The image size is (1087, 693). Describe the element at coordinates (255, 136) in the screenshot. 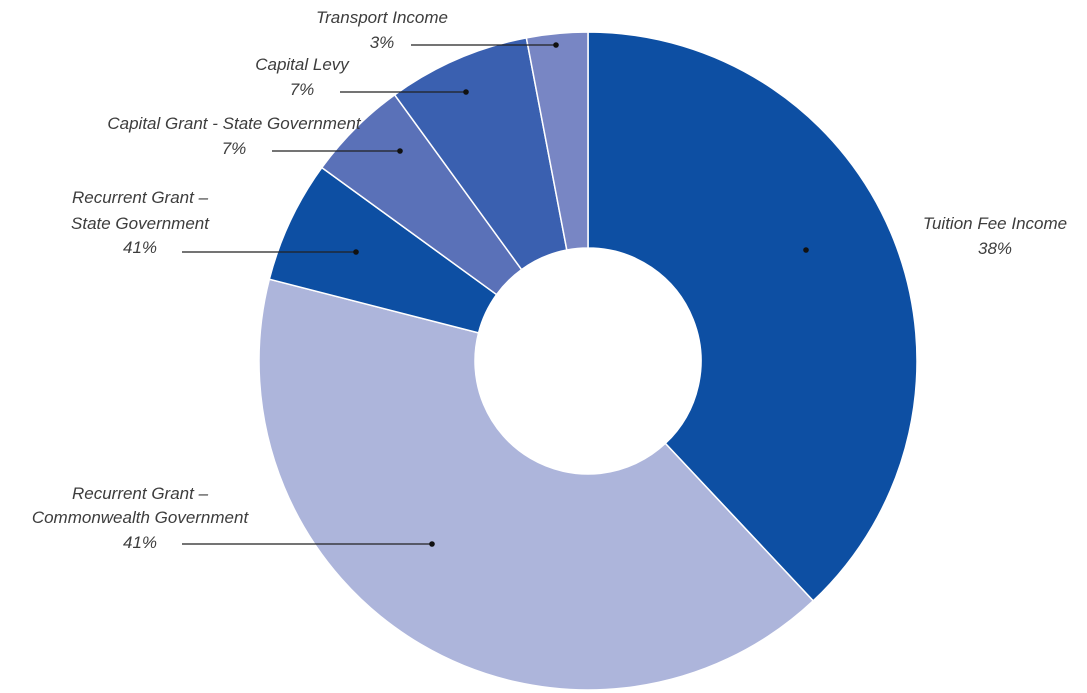

I see `slice-label-group: Capital Grant - State Government 7%` at that location.